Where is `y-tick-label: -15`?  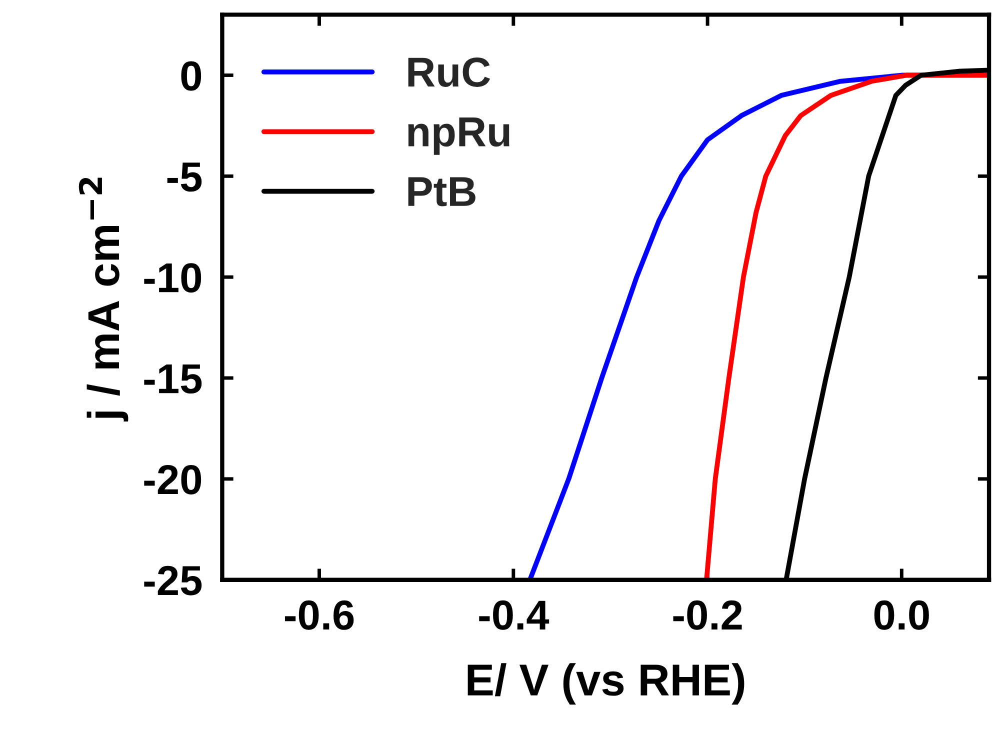 y-tick-label: -15 is located at coordinates (173, 379).